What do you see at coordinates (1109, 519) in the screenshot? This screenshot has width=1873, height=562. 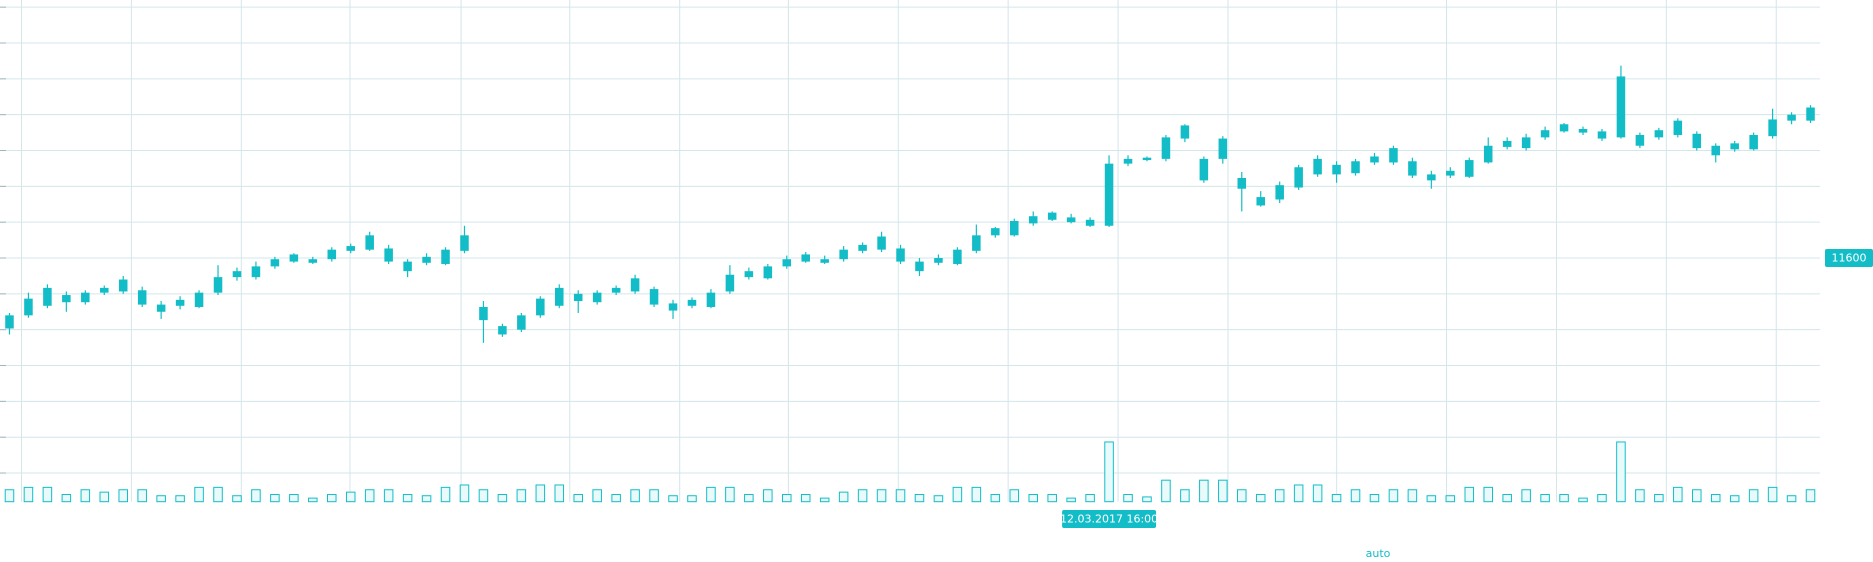 I see `date-label: 12.03.2017 16:00` at bounding box center [1109, 519].